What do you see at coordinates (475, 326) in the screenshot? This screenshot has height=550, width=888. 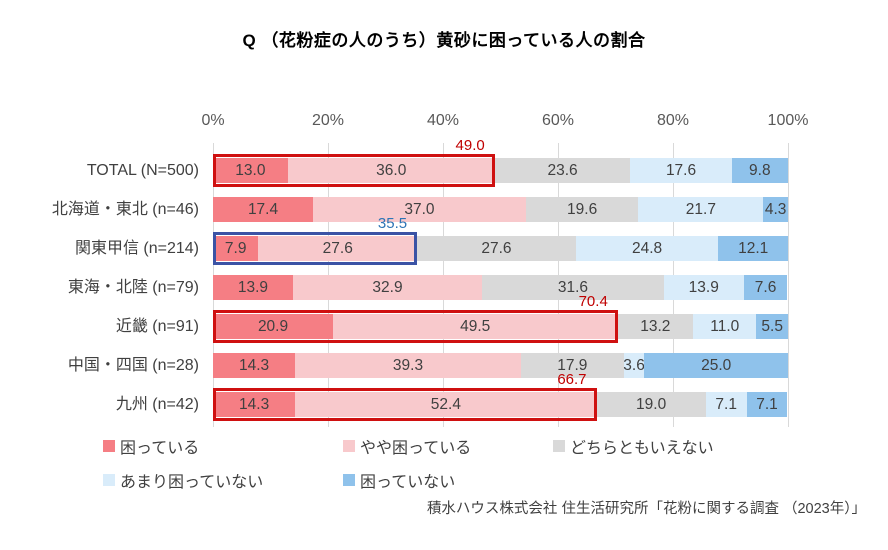 I see `bar-segment: 49.5` at bounding box center [475, 326].